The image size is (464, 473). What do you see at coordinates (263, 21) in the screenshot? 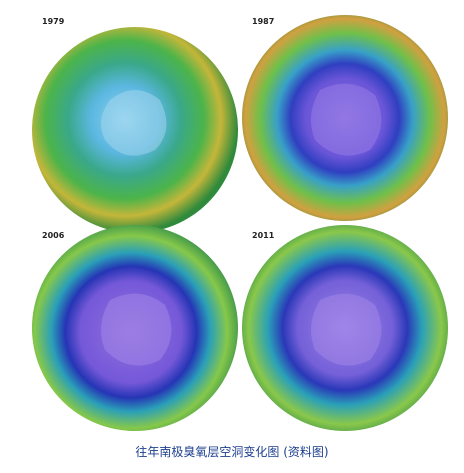
I see `year-label: 1987` at bounding box center [263, 21].